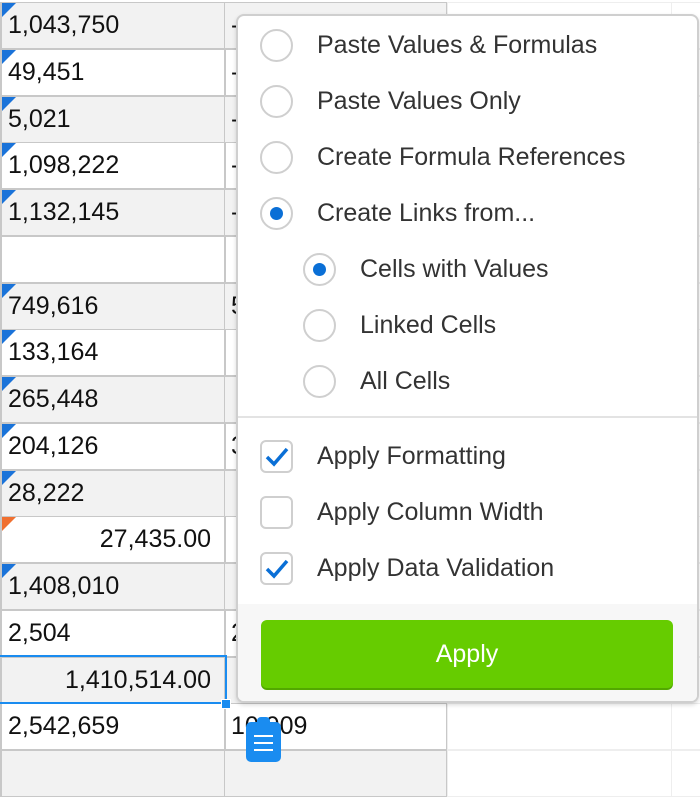  What do you see at coordinates (411, 455) in the screenshot?
I see `option-label: Apply Formatting` at bounding box center [411, 455].